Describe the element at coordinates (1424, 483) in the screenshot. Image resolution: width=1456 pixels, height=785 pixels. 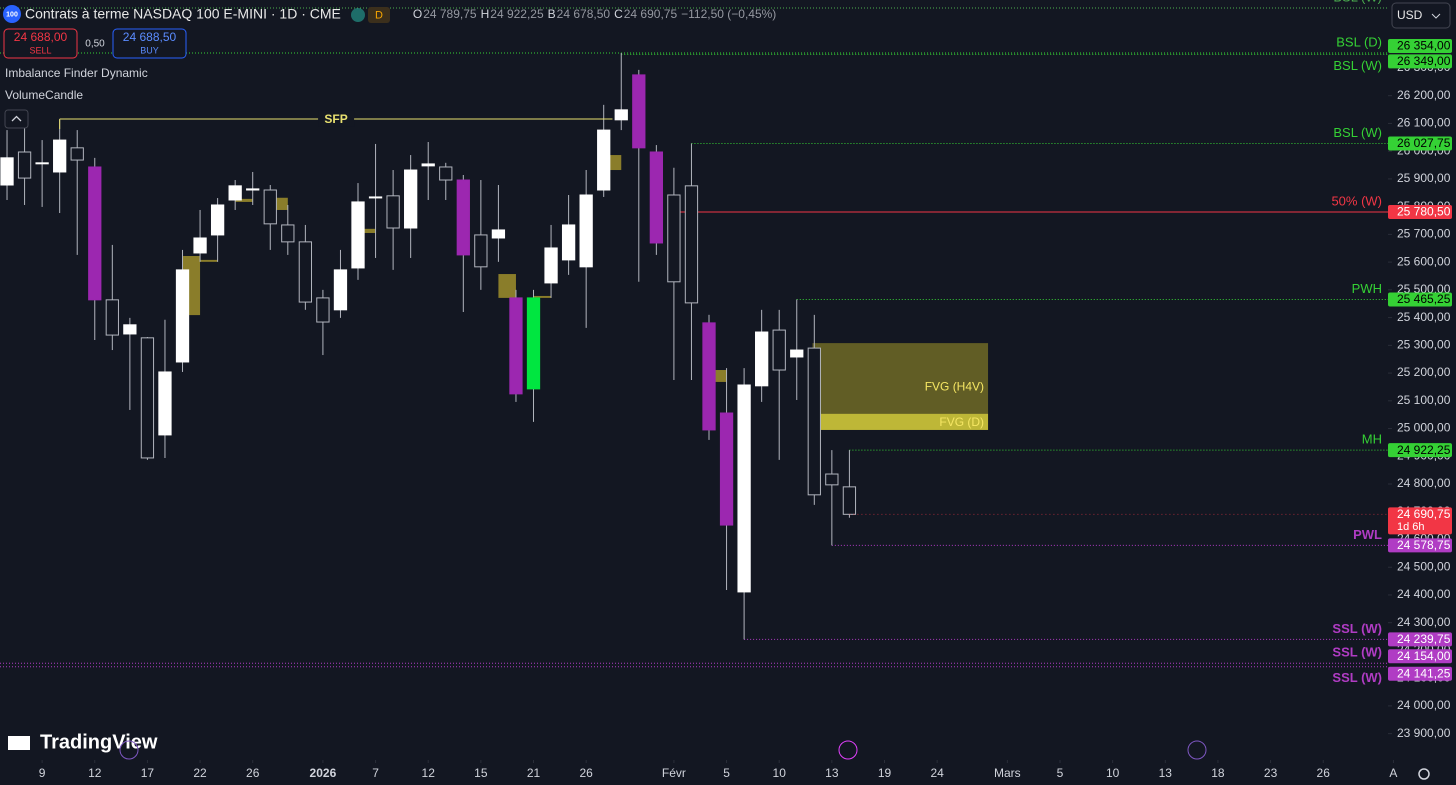
I see `y-tick-label: 24 800,00` at that location.